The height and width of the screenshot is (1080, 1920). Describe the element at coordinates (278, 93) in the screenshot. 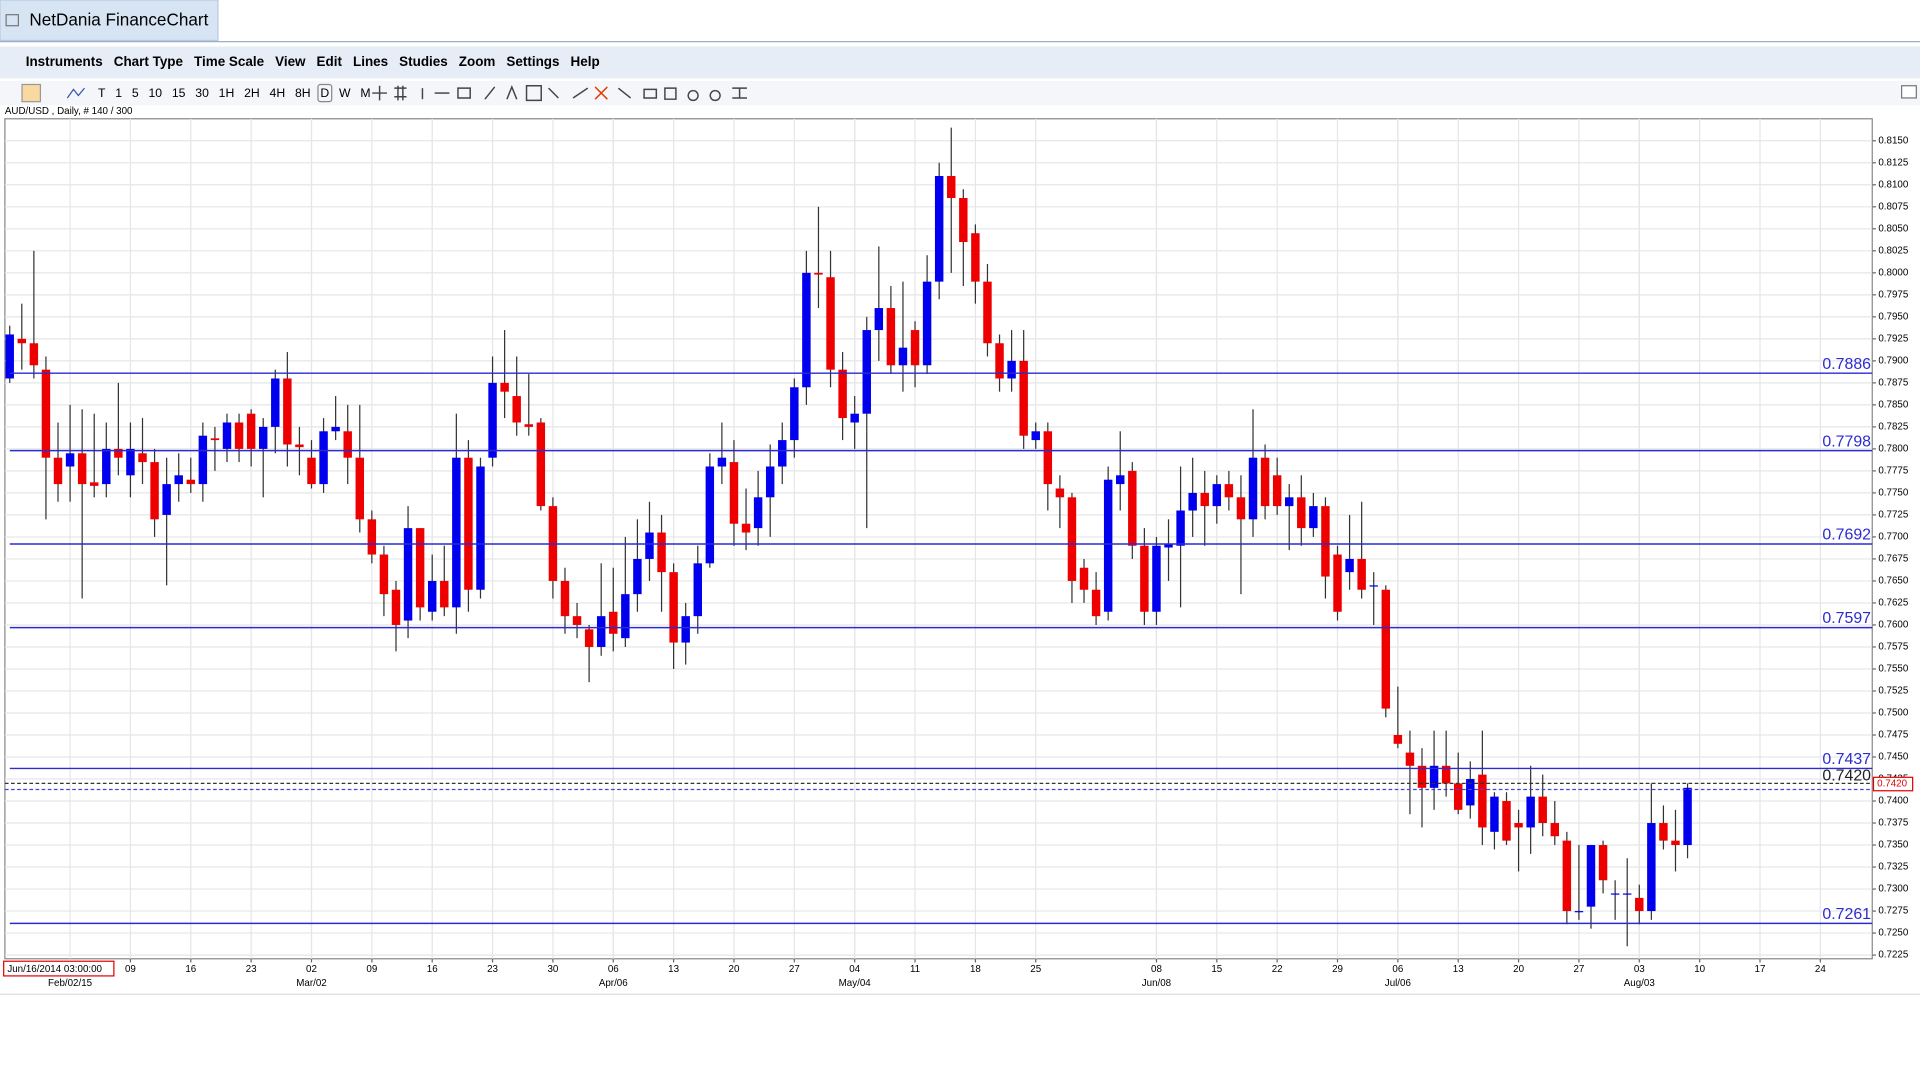

I see `timescale-button: 4H` at that location.